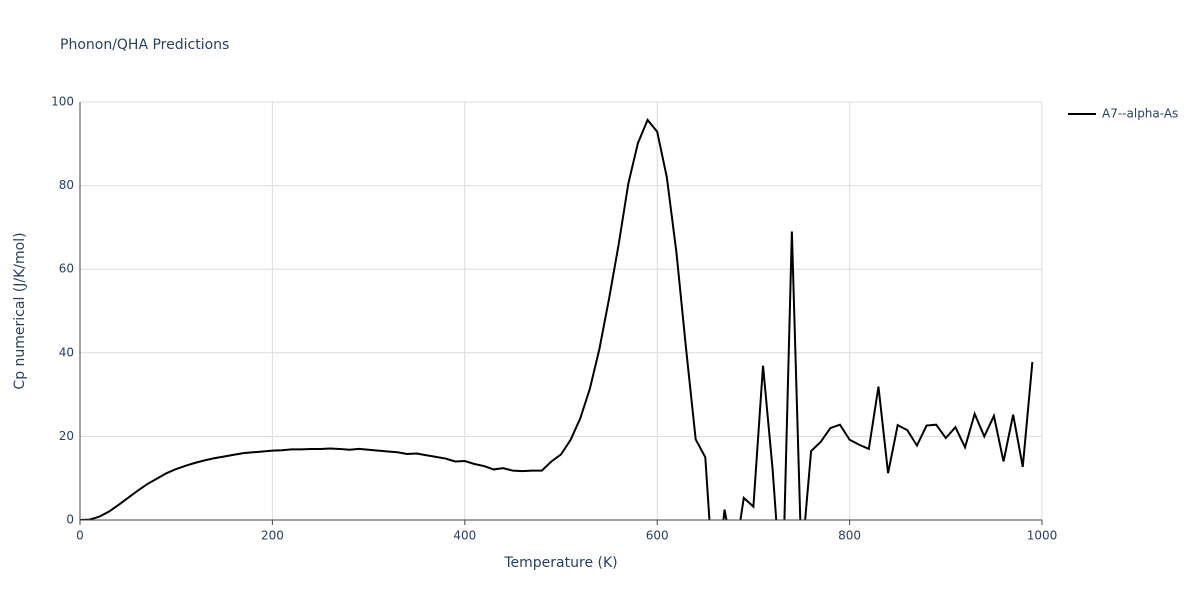  Describe the element at coordinates (272, 536) in the screenshot. I see `x-tick-label: 200` at that location.